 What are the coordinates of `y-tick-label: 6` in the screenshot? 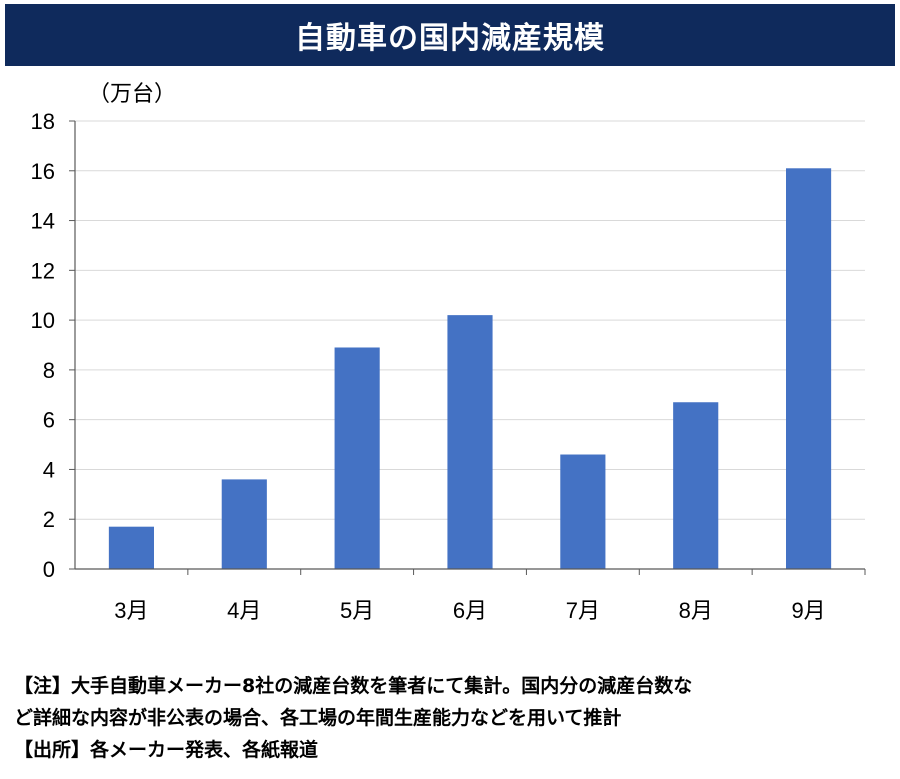 It's located at (49, 420).